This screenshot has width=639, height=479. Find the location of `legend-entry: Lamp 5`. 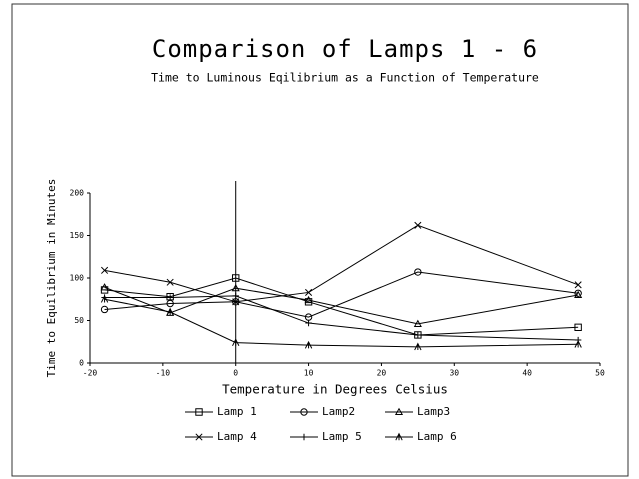

legend-entry: Lamp 5 is located at coordinates (326, 436).